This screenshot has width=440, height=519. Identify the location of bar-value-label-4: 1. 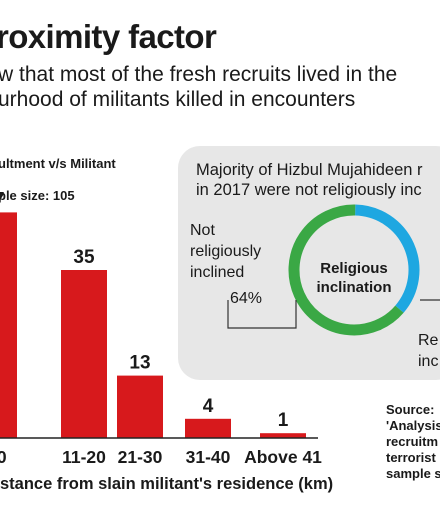
(283, 420).